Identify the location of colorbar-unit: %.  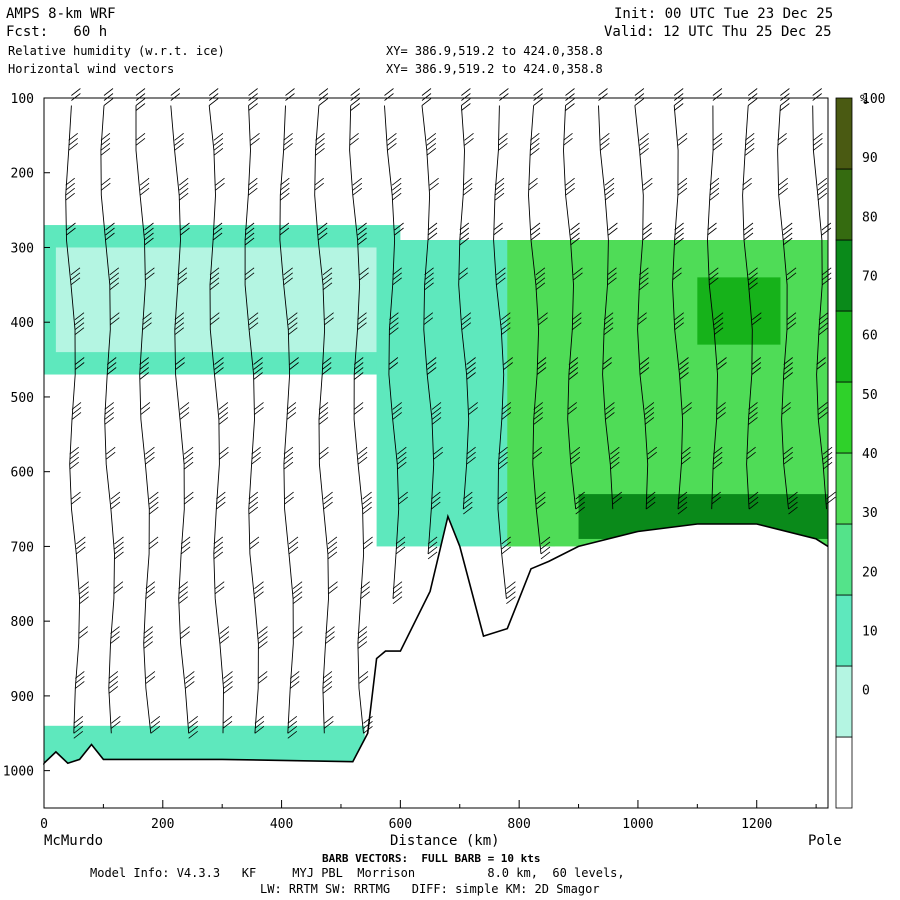
(864, 100).